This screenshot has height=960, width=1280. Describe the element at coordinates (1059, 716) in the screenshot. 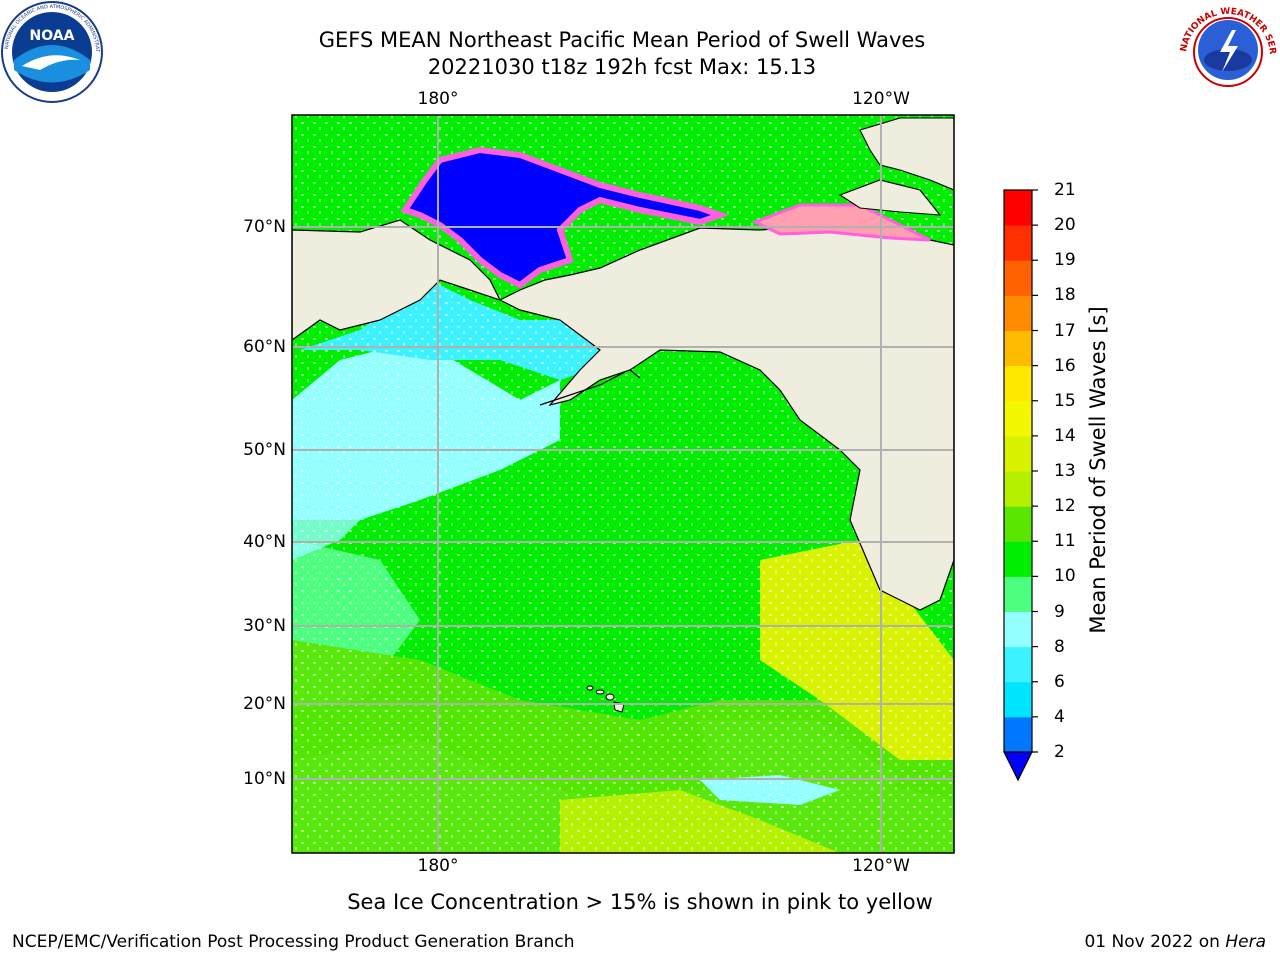

I see `colorbar-tick-label: 4` at that location.